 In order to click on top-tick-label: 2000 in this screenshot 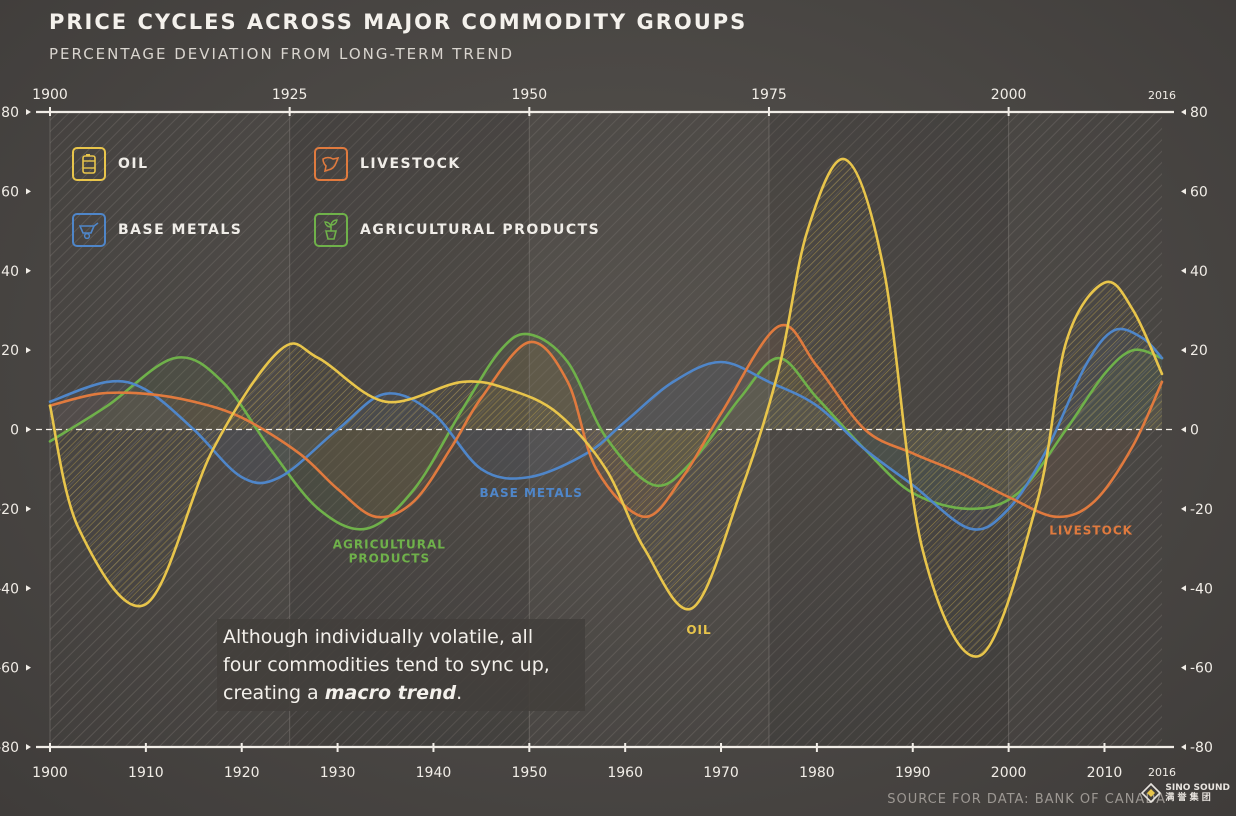, I will do `click(1009, 95)`.